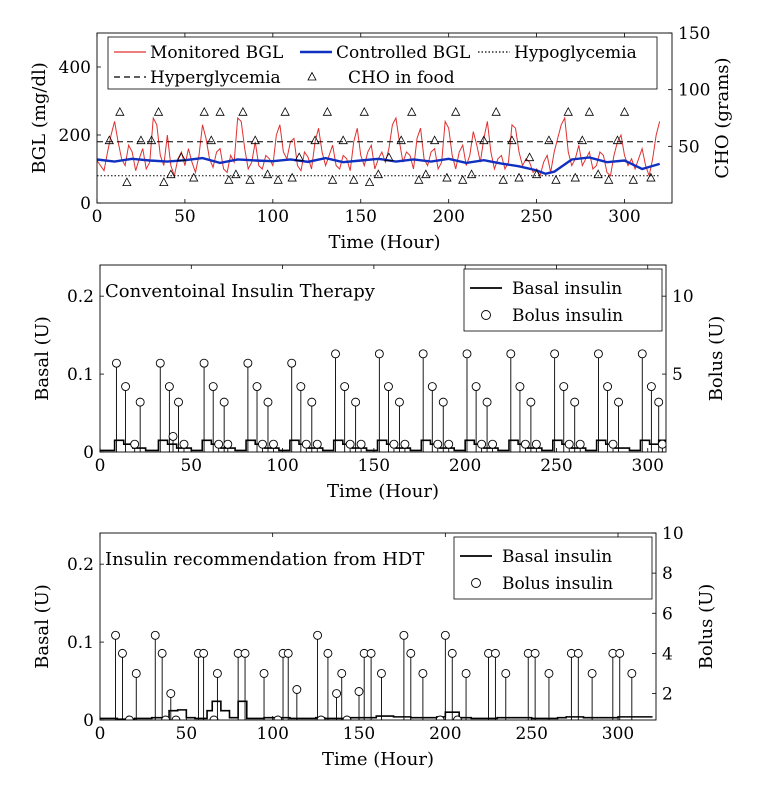 This screenshot has width=758, height=810. What do you see at coordinates (683, 297) in the screenshot?
I see `y2-tick-label: 10` at bounding box center [683, 297].